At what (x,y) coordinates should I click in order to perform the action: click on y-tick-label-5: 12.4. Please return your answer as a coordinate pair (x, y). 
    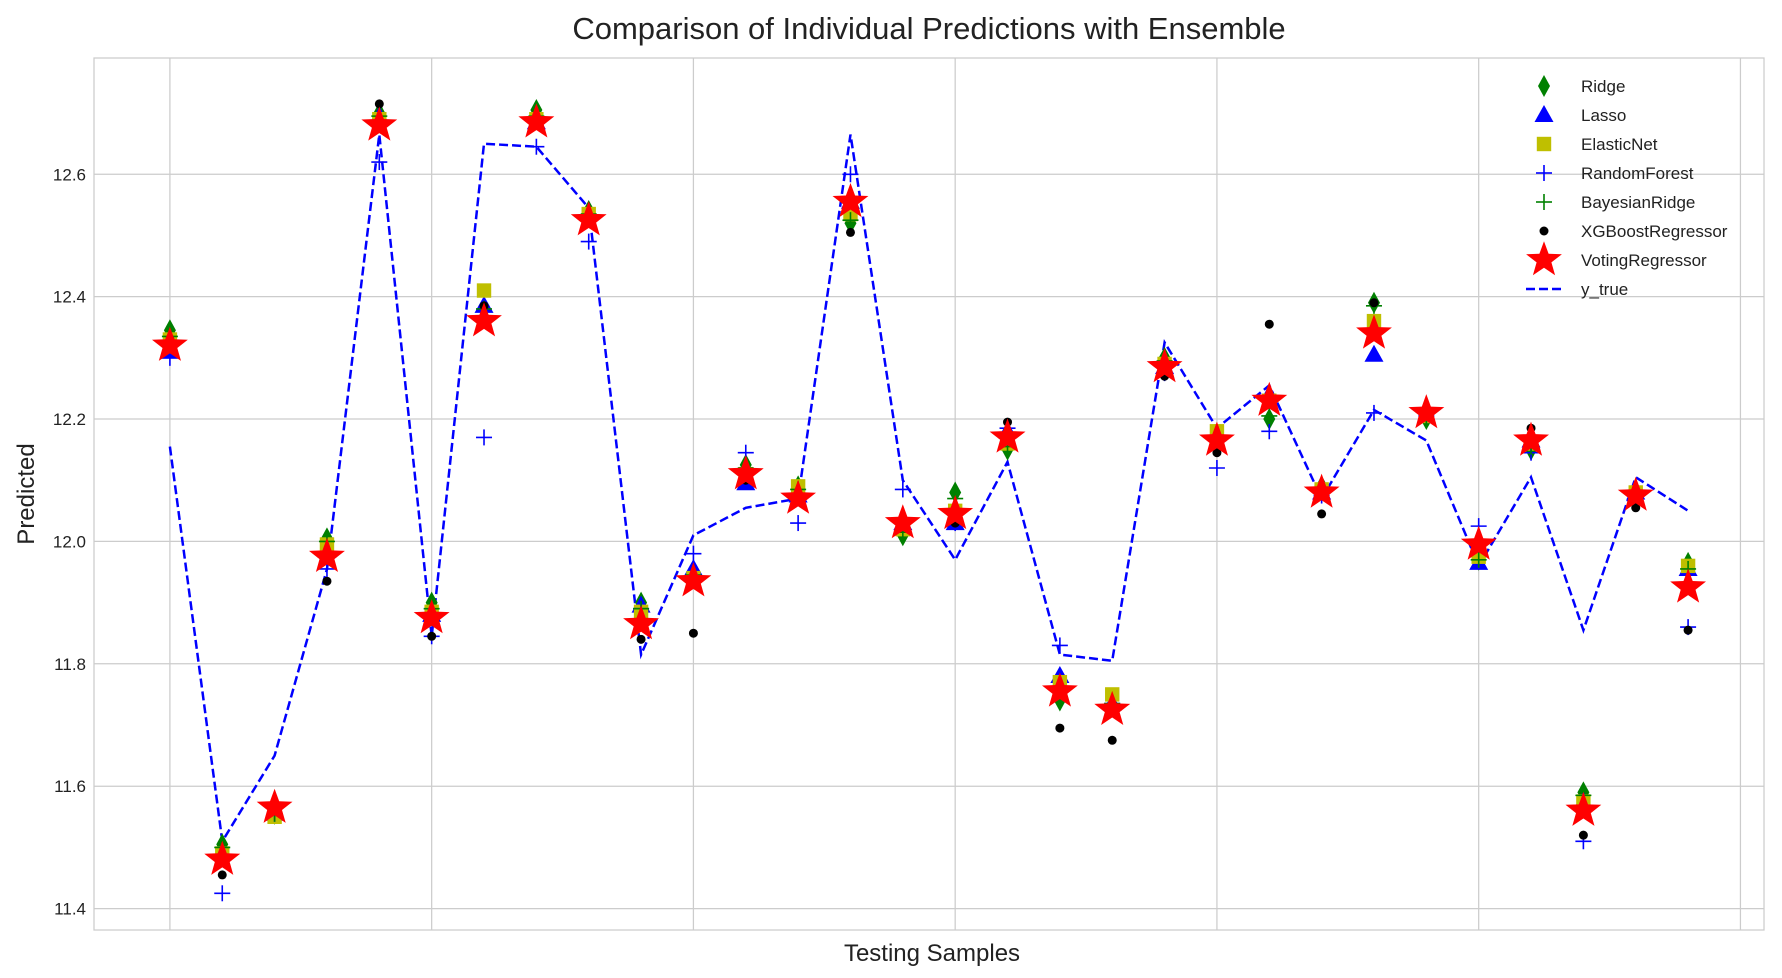
    Looking at the image, I should click on (69, 297).